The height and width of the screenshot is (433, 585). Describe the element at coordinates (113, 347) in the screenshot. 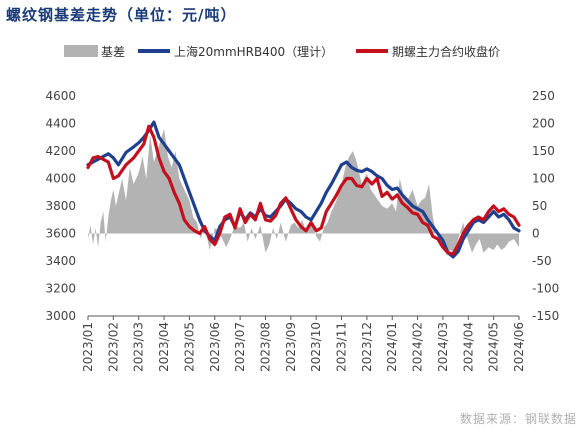

I see `x-tick-label: 2023/02` at that location.